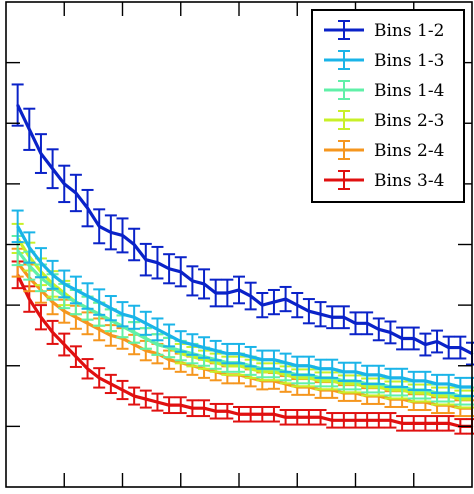 The width and height of the screenshot is (474, 494). What do you see at coordinates (384, 120) in the screenshot?
I see `legend-entry: Bins 2-3` at bounding box center [384, 120].